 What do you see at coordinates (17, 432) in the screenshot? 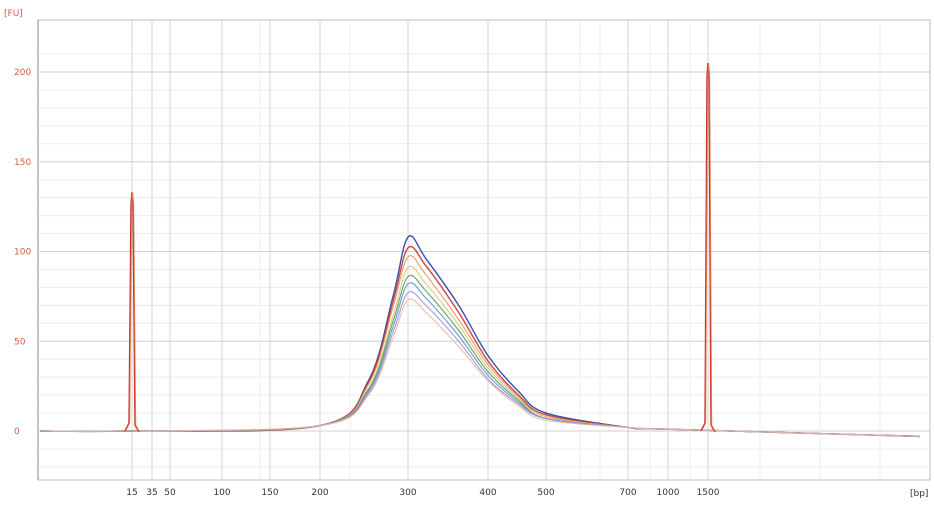
I see `y-tick-label: 0` at bounding box center [17, 432].